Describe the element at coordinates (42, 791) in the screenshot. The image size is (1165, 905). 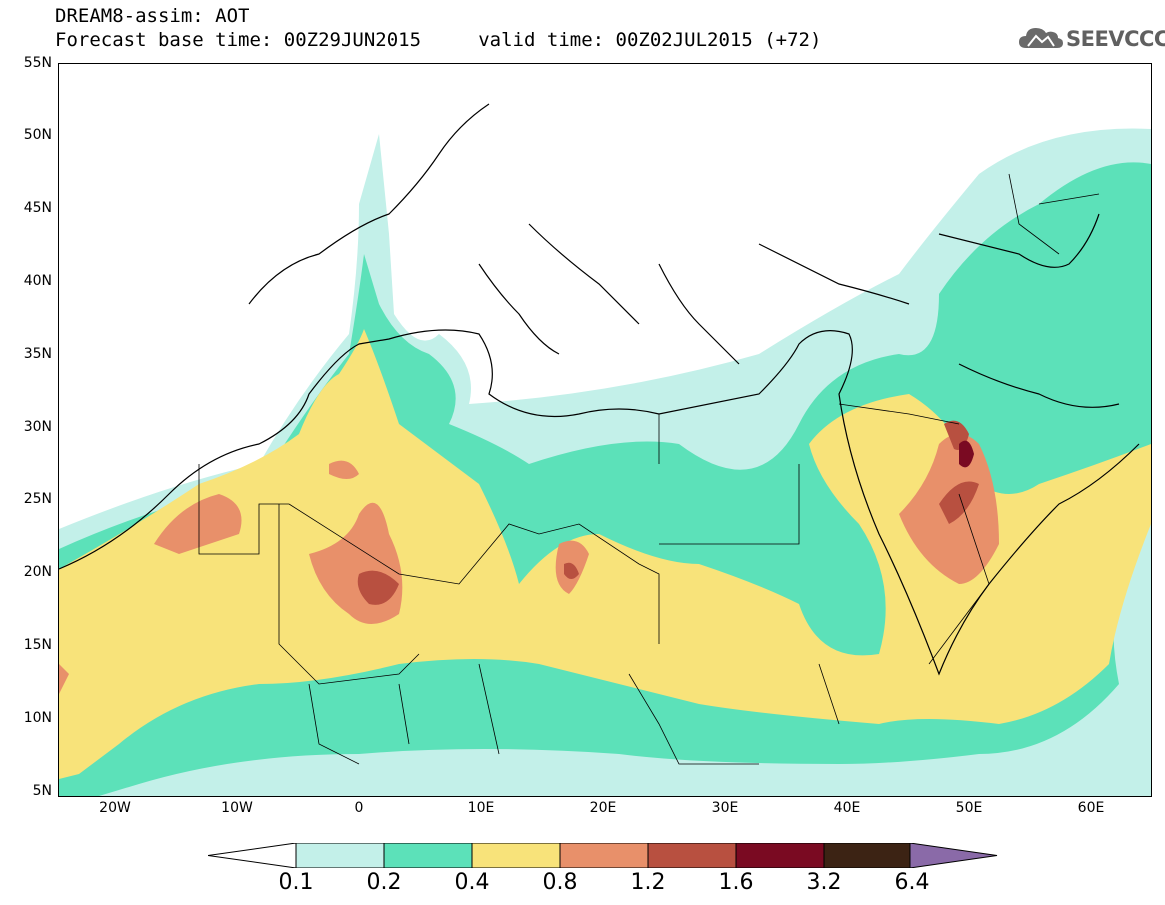
I see `lat-label-5n: 5N` at that location.